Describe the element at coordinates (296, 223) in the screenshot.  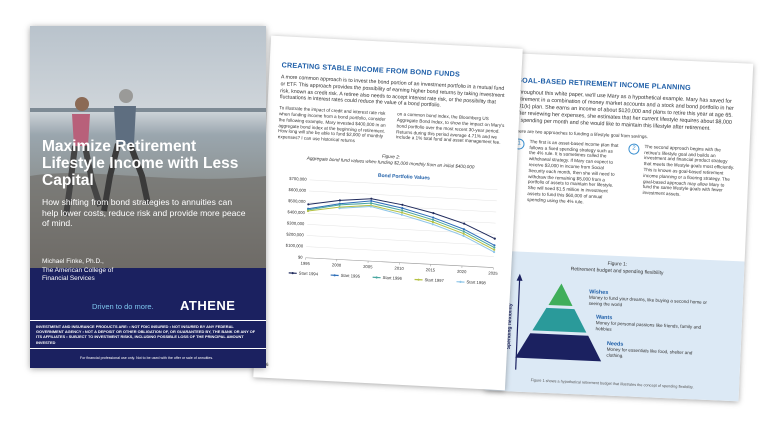
I see `y-tick-label: $300,000` at that location.